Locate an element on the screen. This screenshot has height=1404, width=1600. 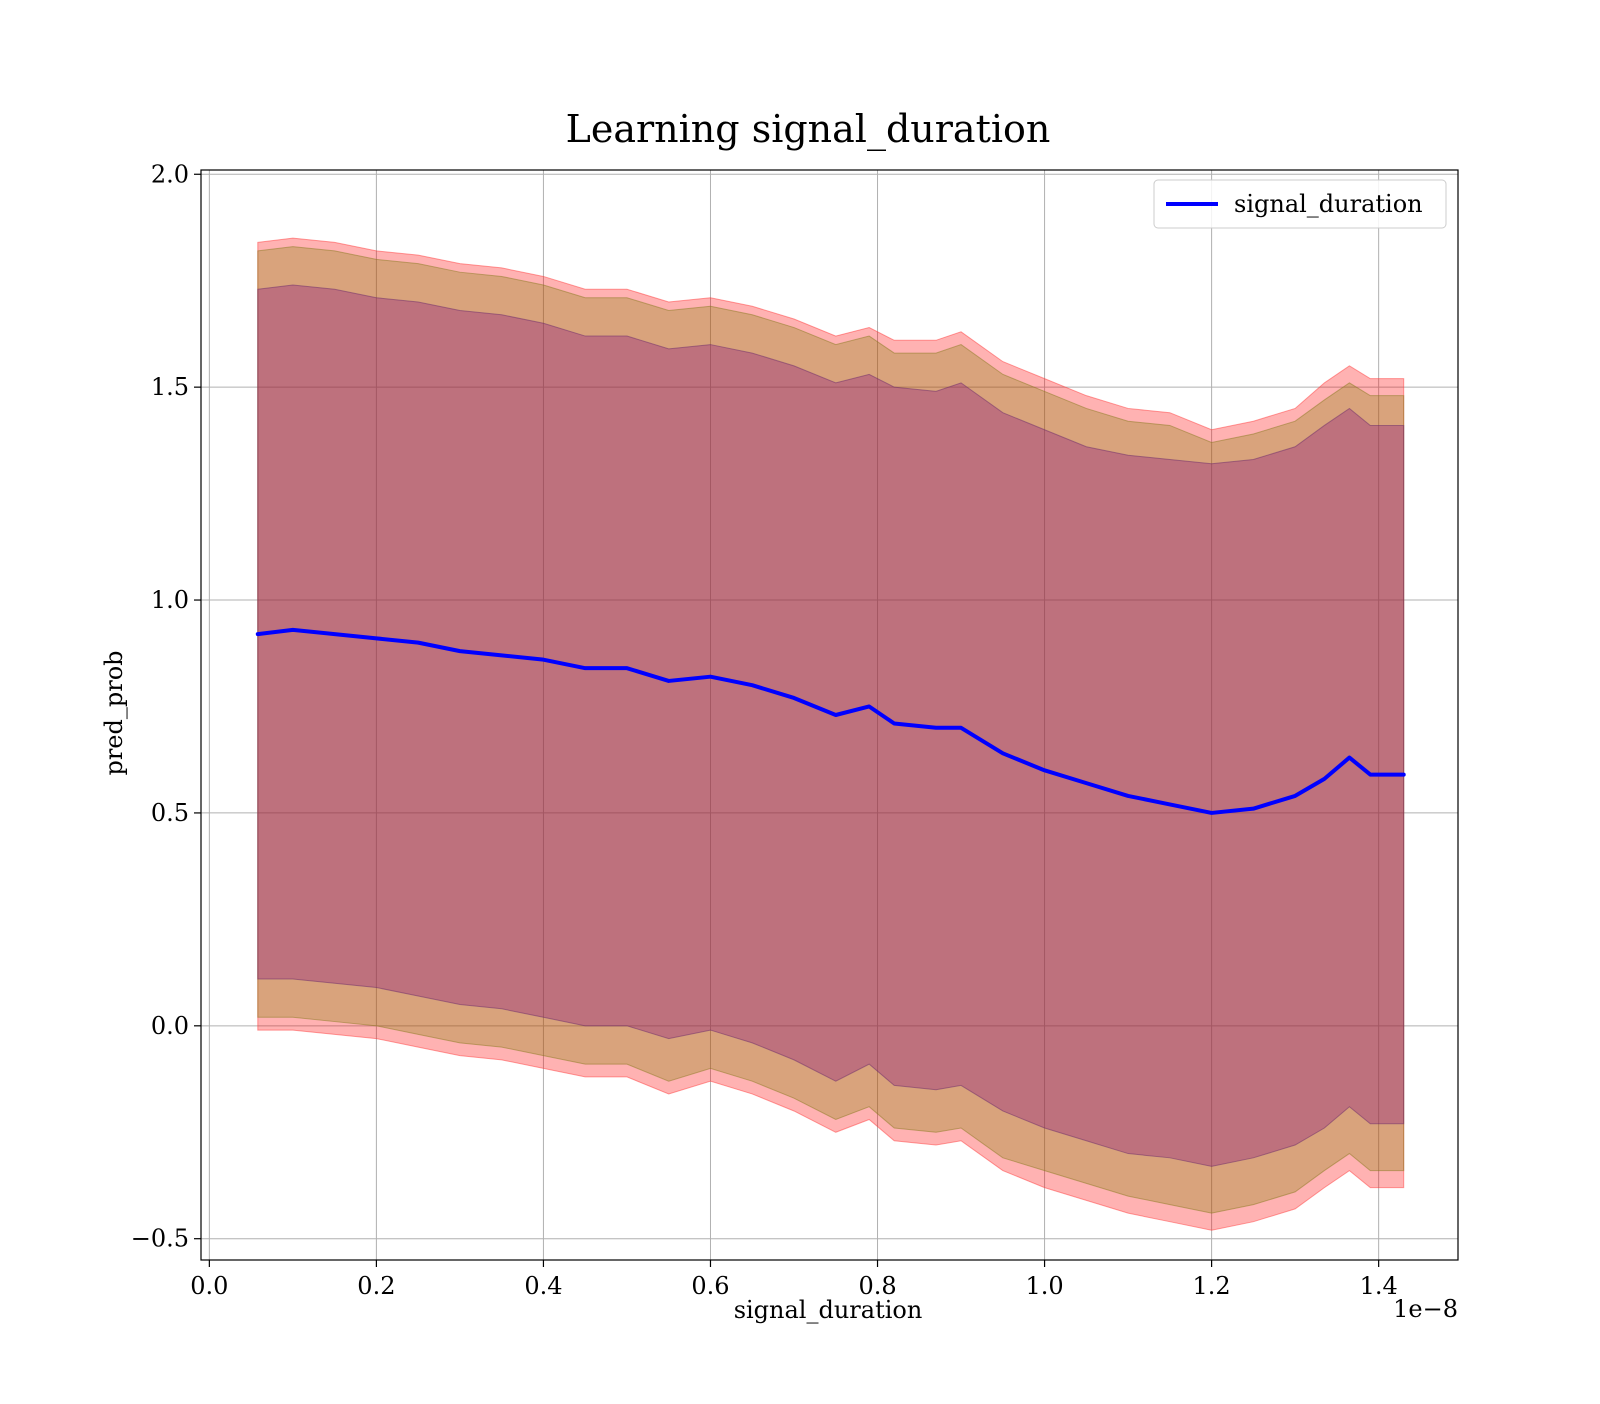
x-tick-label: 1.4 is located at coordinates (1379, 1286).